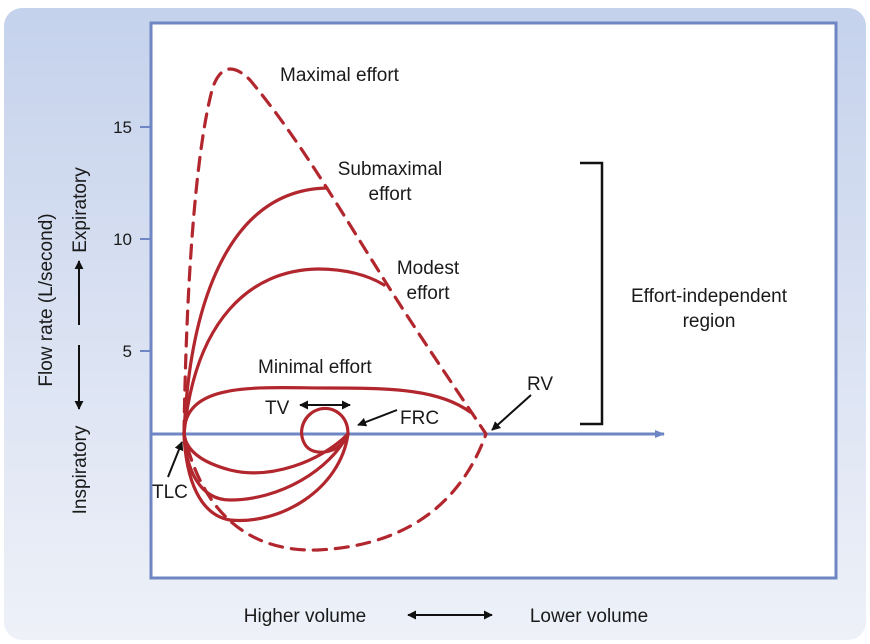 The width and height of the screenshot is (870, 644). What do you see at coordinates (390, 169) in the screenshot?
I see `submaximal-effort-label-line1: Submaximal` at bounding box center [390, 169].